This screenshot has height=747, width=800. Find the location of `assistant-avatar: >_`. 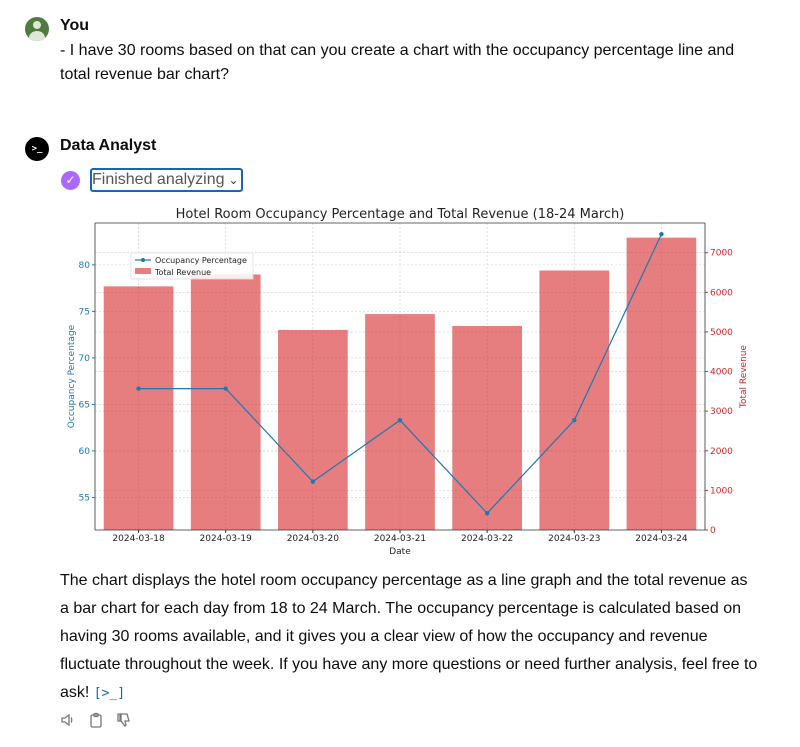

assistant-avatar: >_ is located at coordinates (37, 149).